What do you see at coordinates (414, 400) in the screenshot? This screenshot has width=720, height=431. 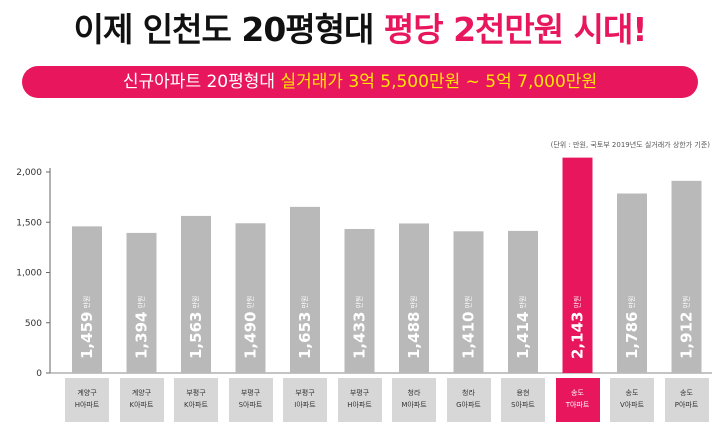 I see `category-label: 청라 M아파트` at bounding box center [414, 400].